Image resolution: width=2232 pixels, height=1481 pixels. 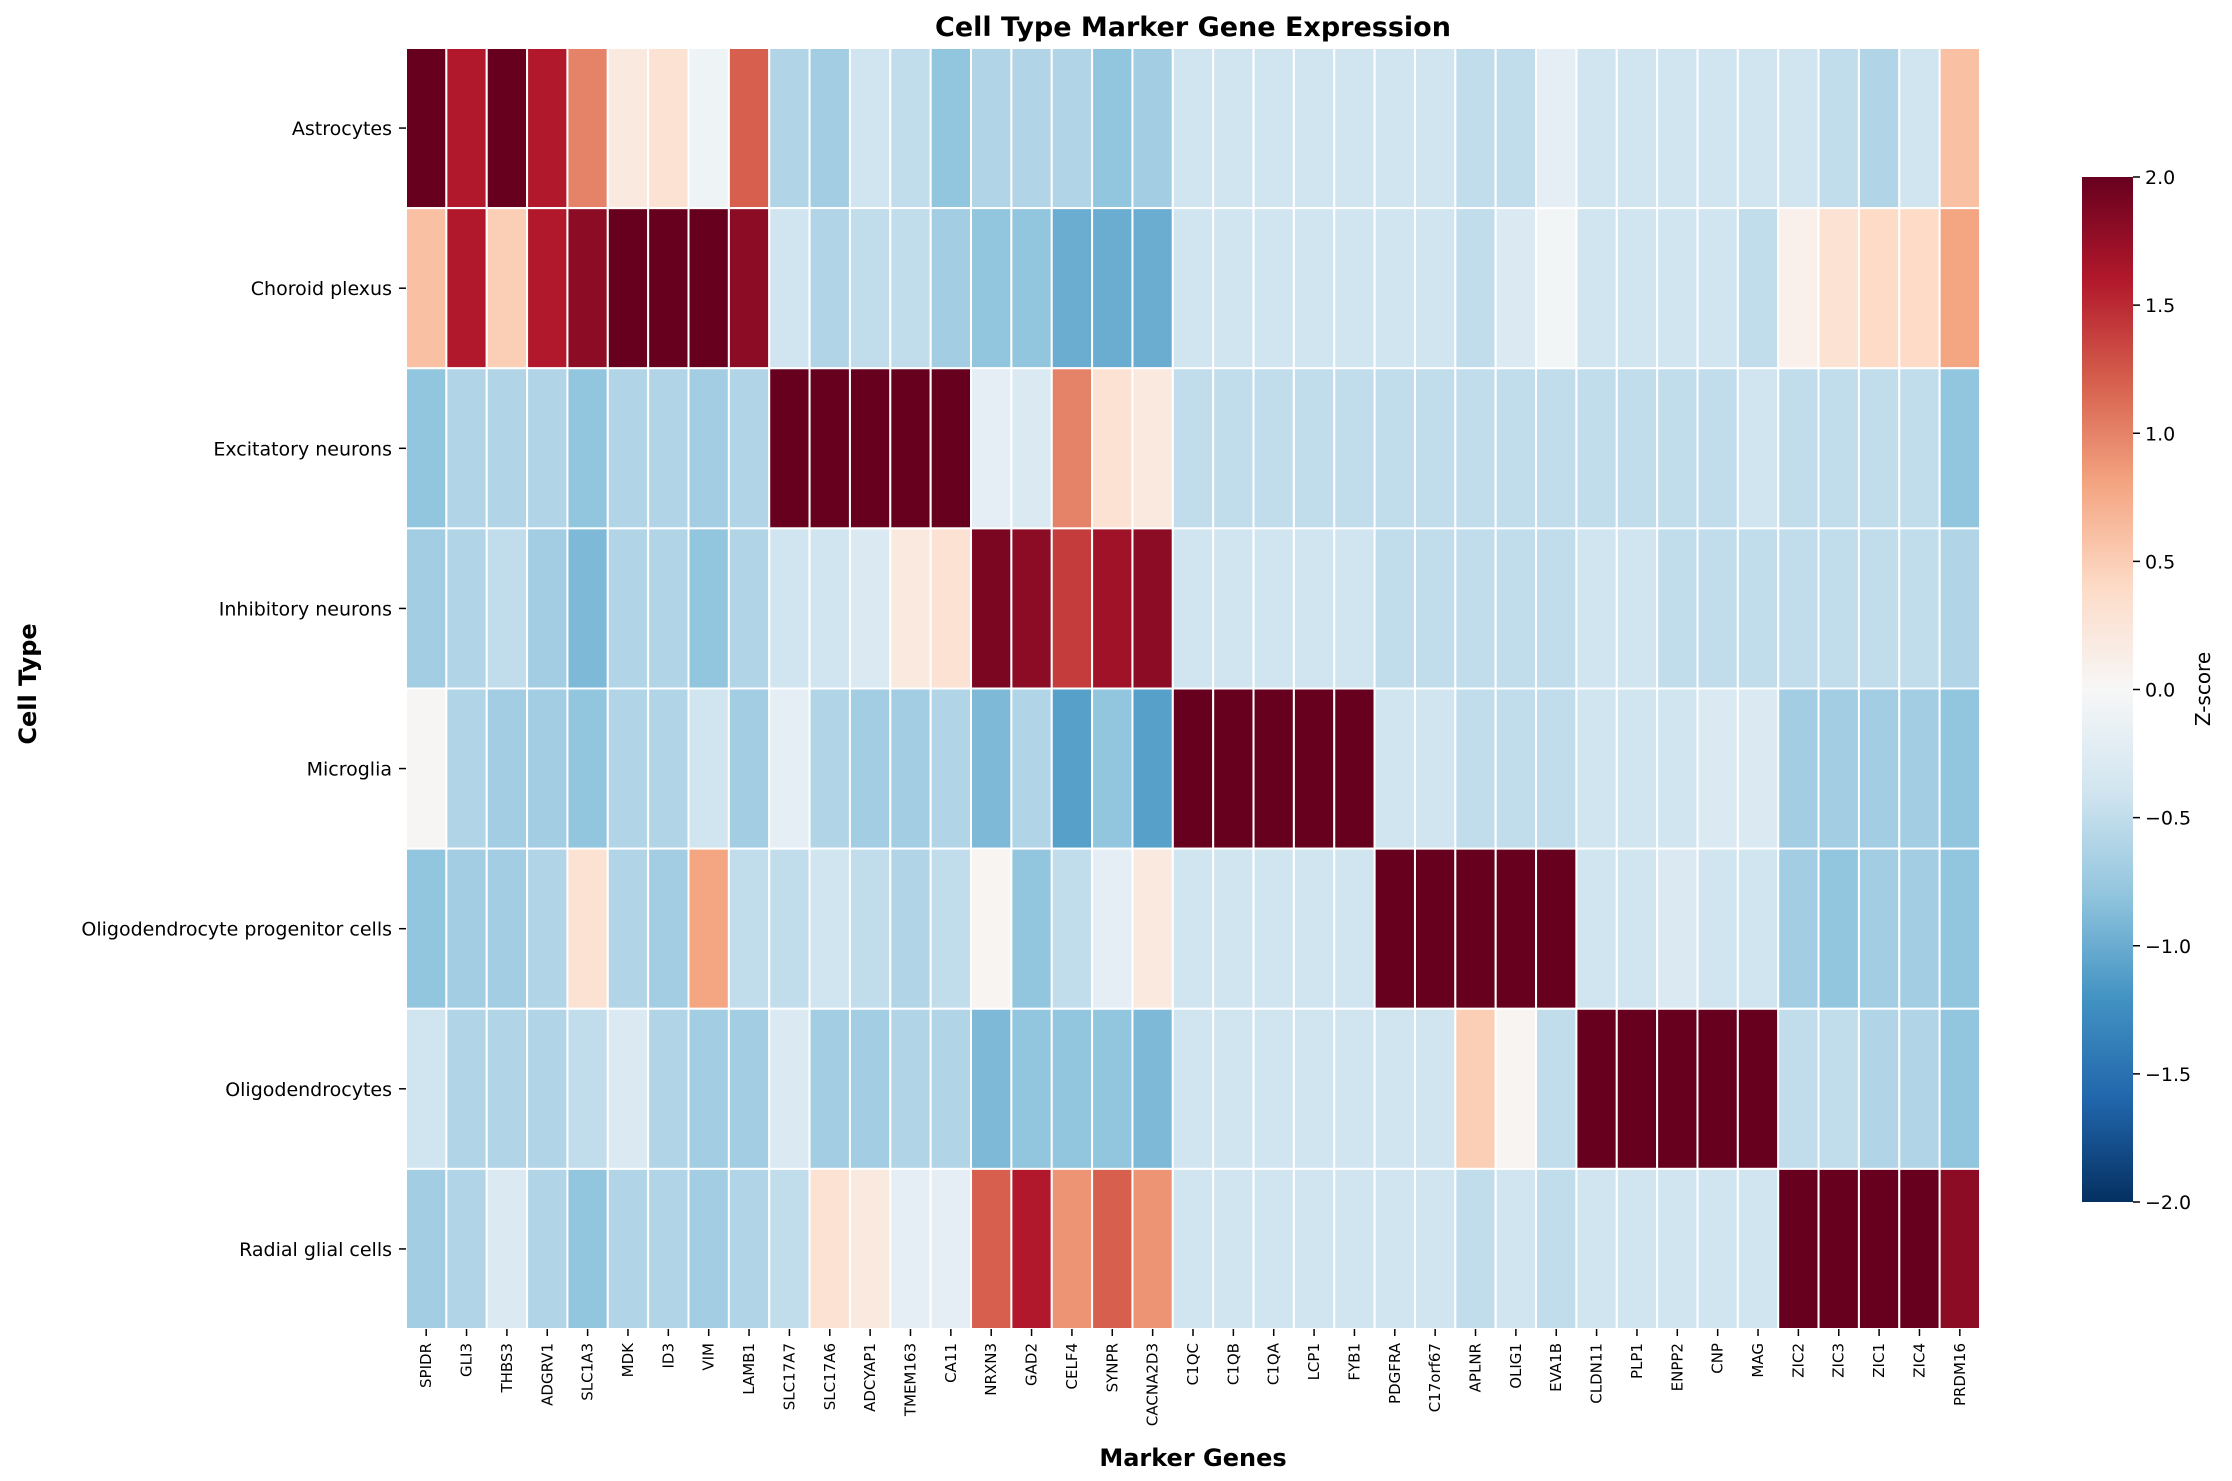 What do you see at coordinates (1798, 1360) in the screenshot?
I see `column-label: ZIC2` at bounding box center [1798, 1360].